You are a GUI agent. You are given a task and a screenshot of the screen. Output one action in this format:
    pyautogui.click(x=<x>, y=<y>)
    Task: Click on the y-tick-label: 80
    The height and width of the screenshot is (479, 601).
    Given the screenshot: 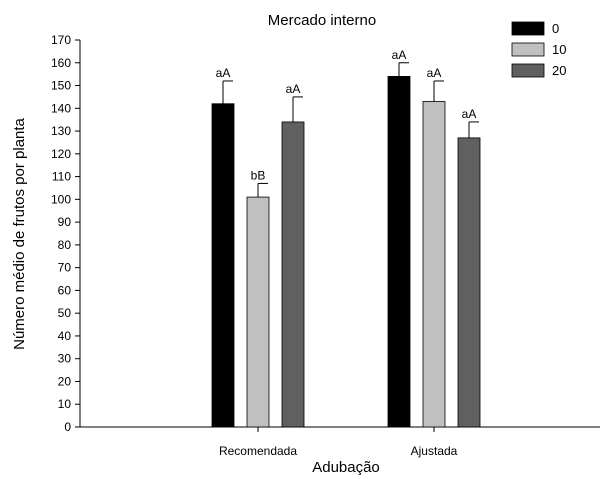 What is the action you would take?
    pyautogui.click(x=65, y=245)
    